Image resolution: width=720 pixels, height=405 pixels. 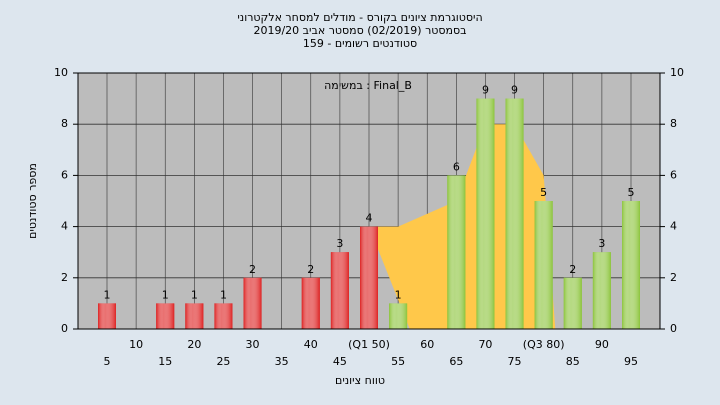 I want to click on y-tick-label: 2, so click(x=64, y=277).